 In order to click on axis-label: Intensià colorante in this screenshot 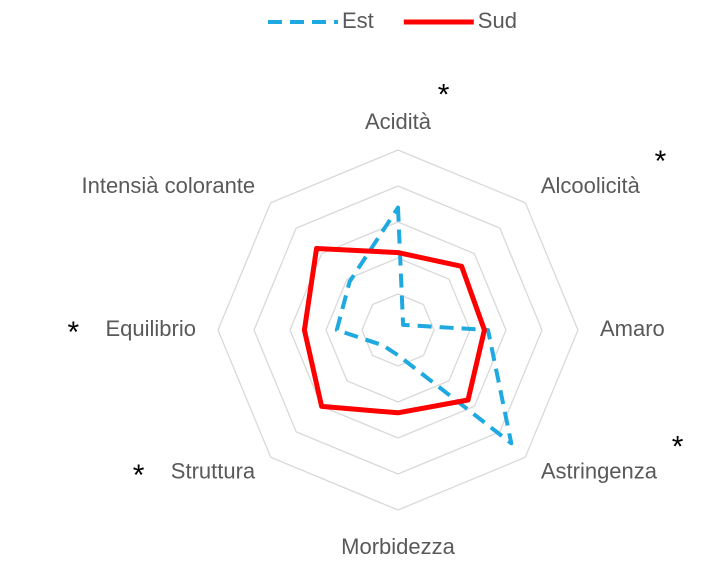, I will do `click(168, 185)`.